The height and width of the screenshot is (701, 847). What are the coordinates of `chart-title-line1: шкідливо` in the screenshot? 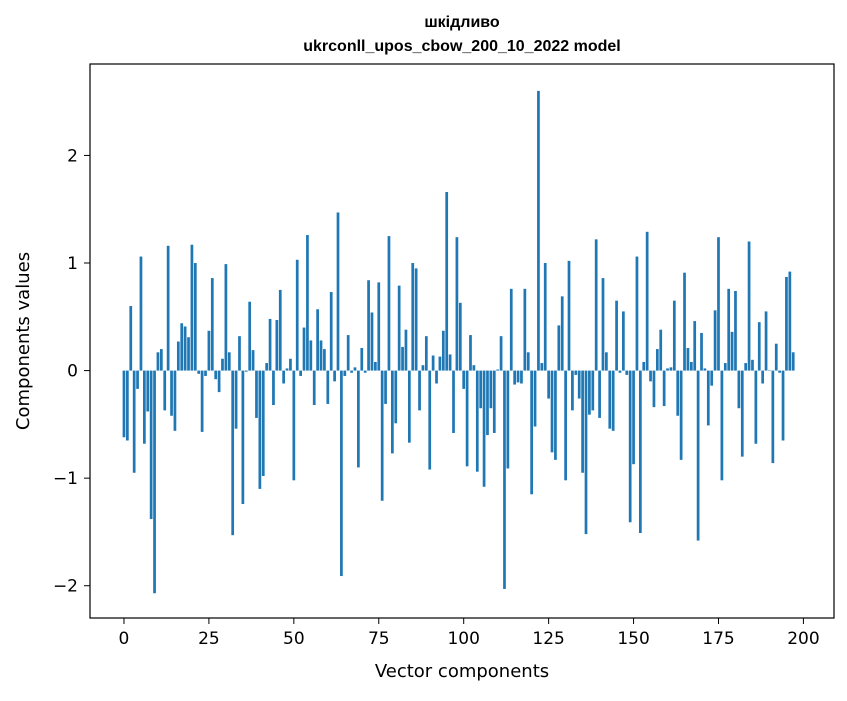 It's located at (462, 22).